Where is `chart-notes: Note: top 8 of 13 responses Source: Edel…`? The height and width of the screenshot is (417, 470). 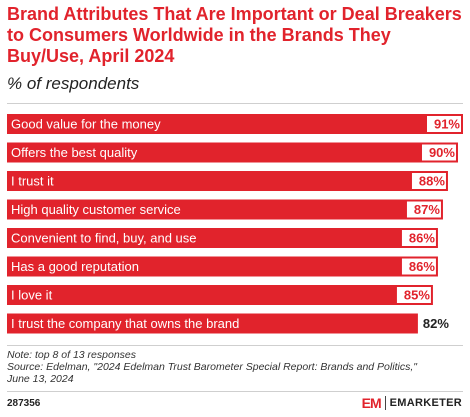
chart-notes: Note: top 8 of 13 responses Source: Edel… is located at coordinates (235, 367).